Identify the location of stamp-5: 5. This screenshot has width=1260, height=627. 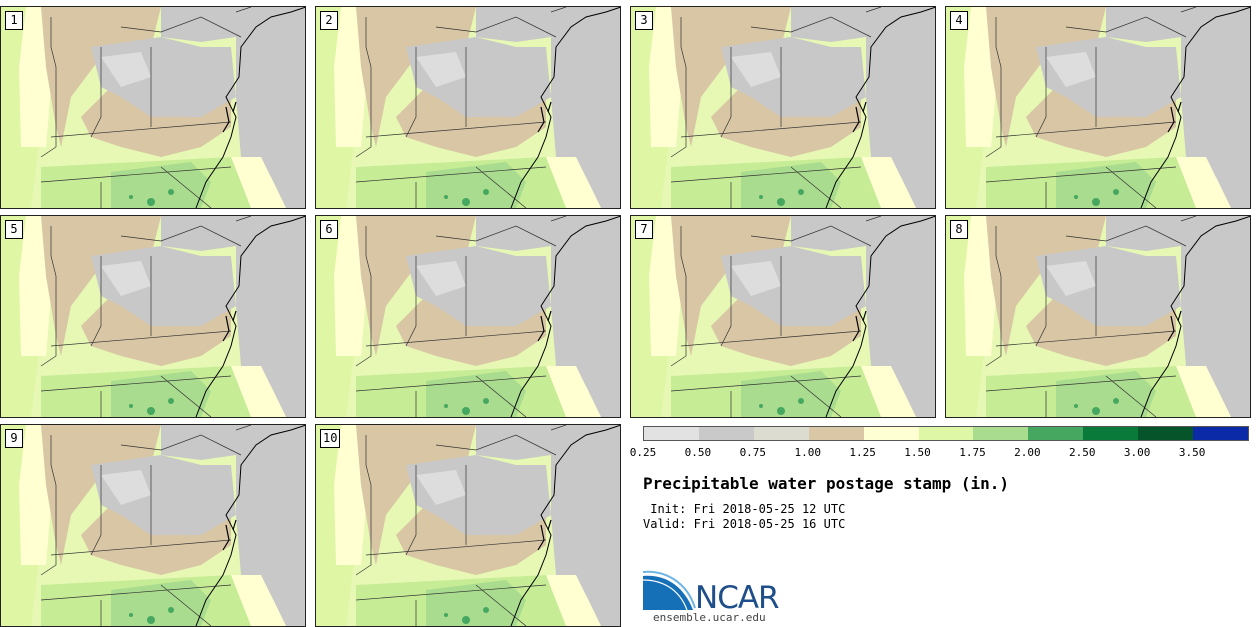
(153, 316).